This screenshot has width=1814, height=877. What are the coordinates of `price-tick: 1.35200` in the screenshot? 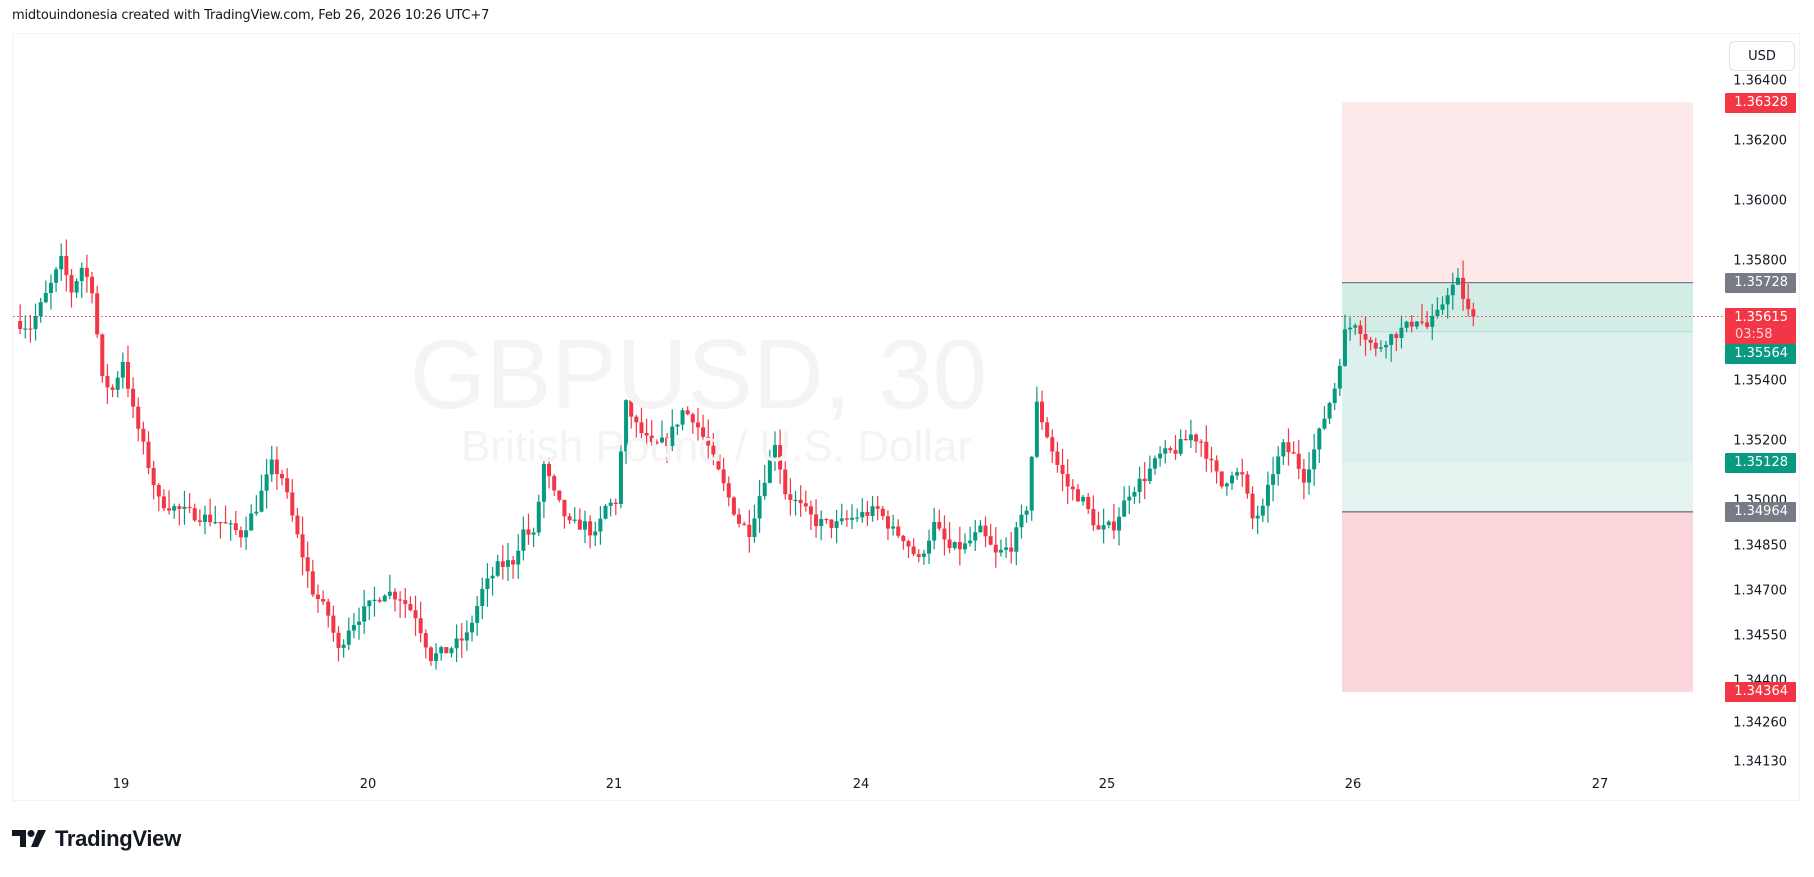 It's located at (1760, 441).